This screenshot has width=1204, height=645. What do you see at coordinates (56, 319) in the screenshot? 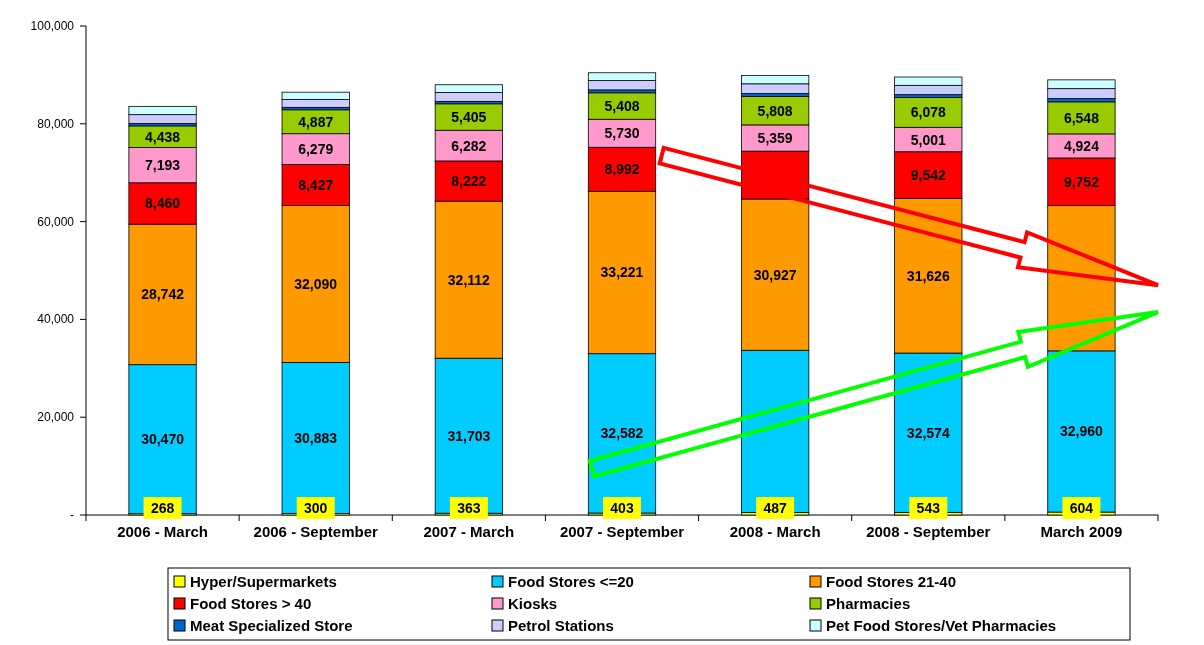
I see `y-tick-label: 40,000` at bounding box center [56, 319].